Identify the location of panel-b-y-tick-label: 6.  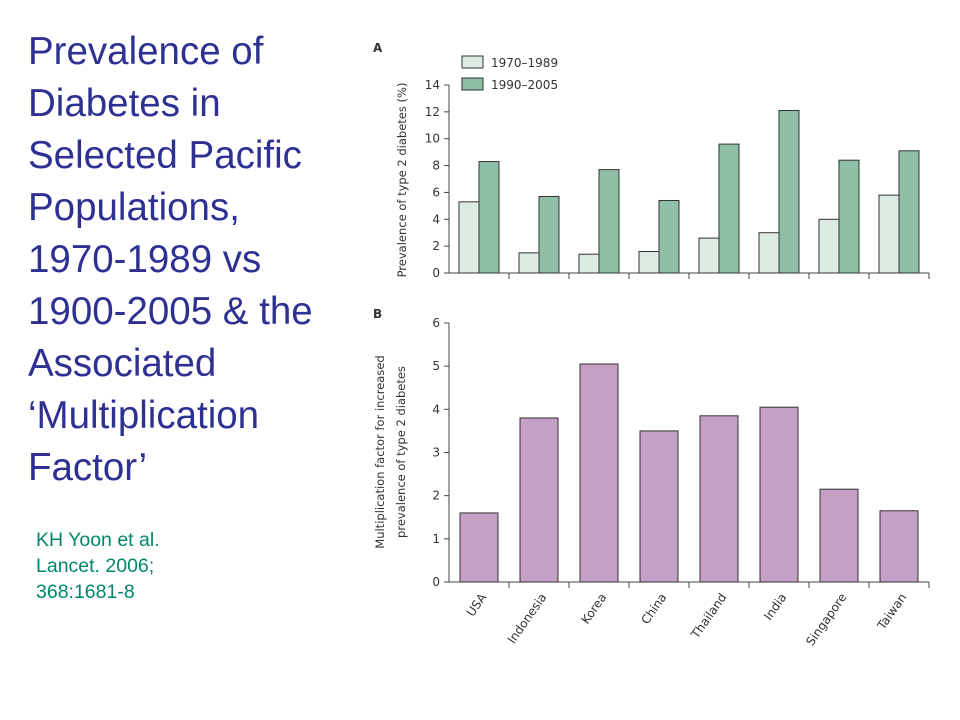
(436, 323).